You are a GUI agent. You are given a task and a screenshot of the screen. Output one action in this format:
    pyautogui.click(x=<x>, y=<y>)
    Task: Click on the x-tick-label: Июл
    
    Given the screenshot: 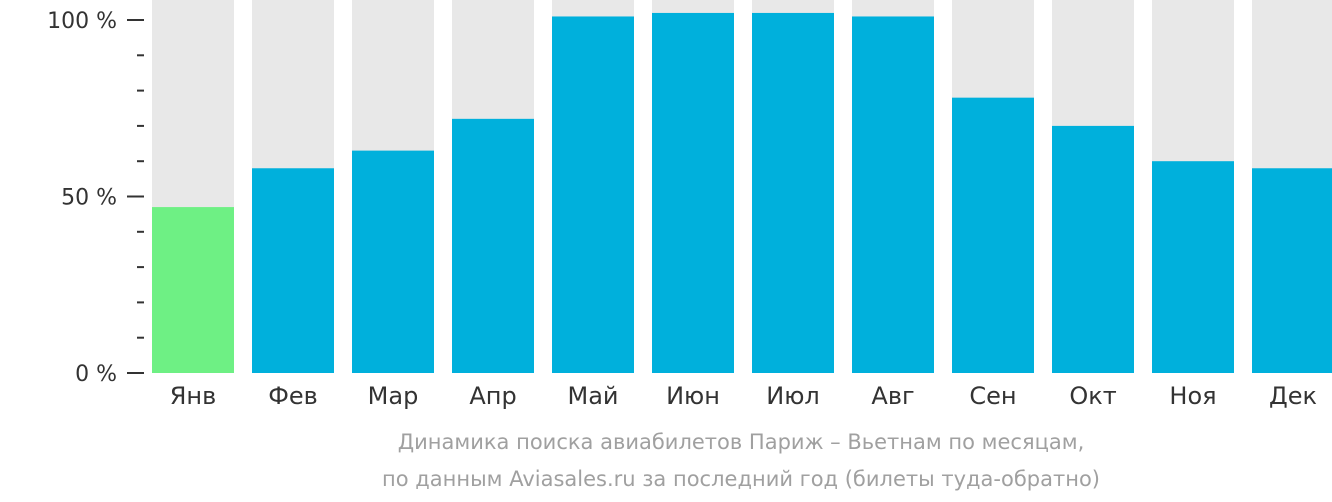 What is the action you would take?
    pyautogui.click(x=793, y=396)
    